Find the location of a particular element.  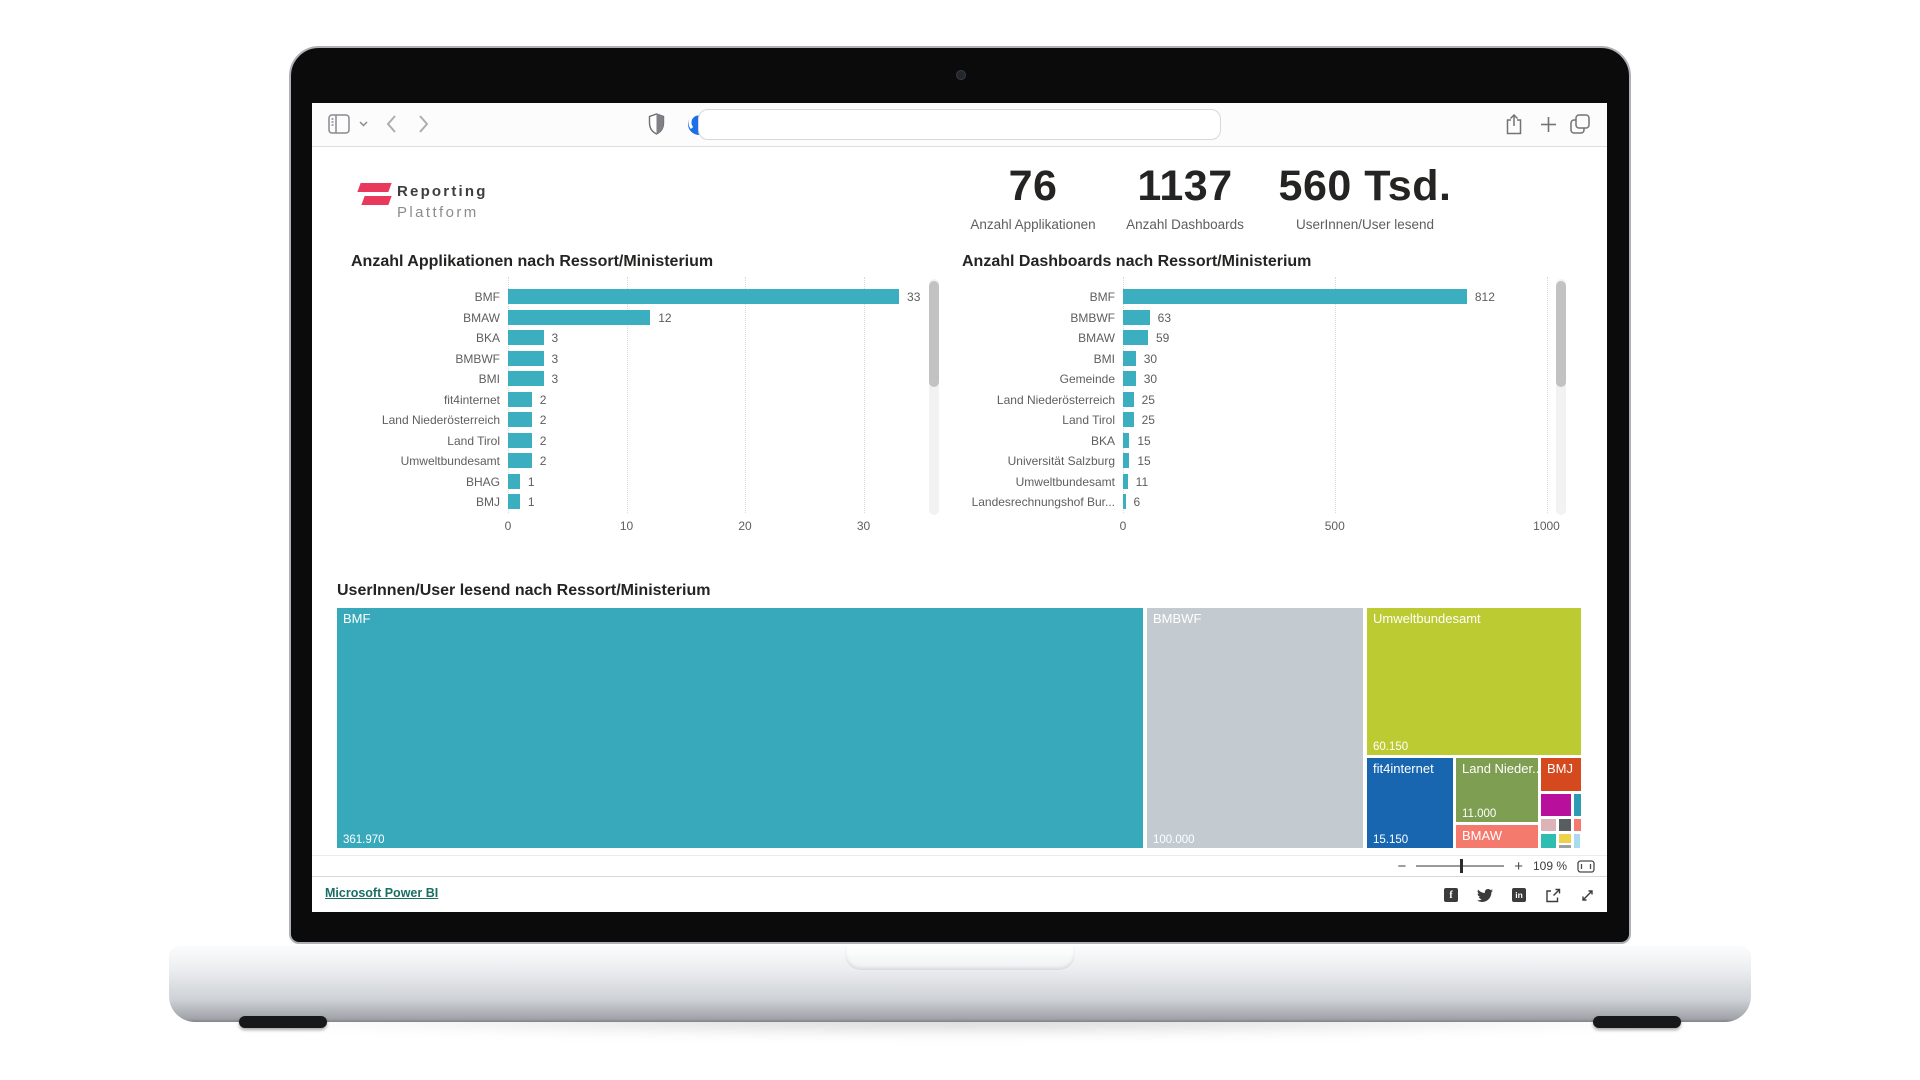

hinge-notch is located at coordinates (960, 958).